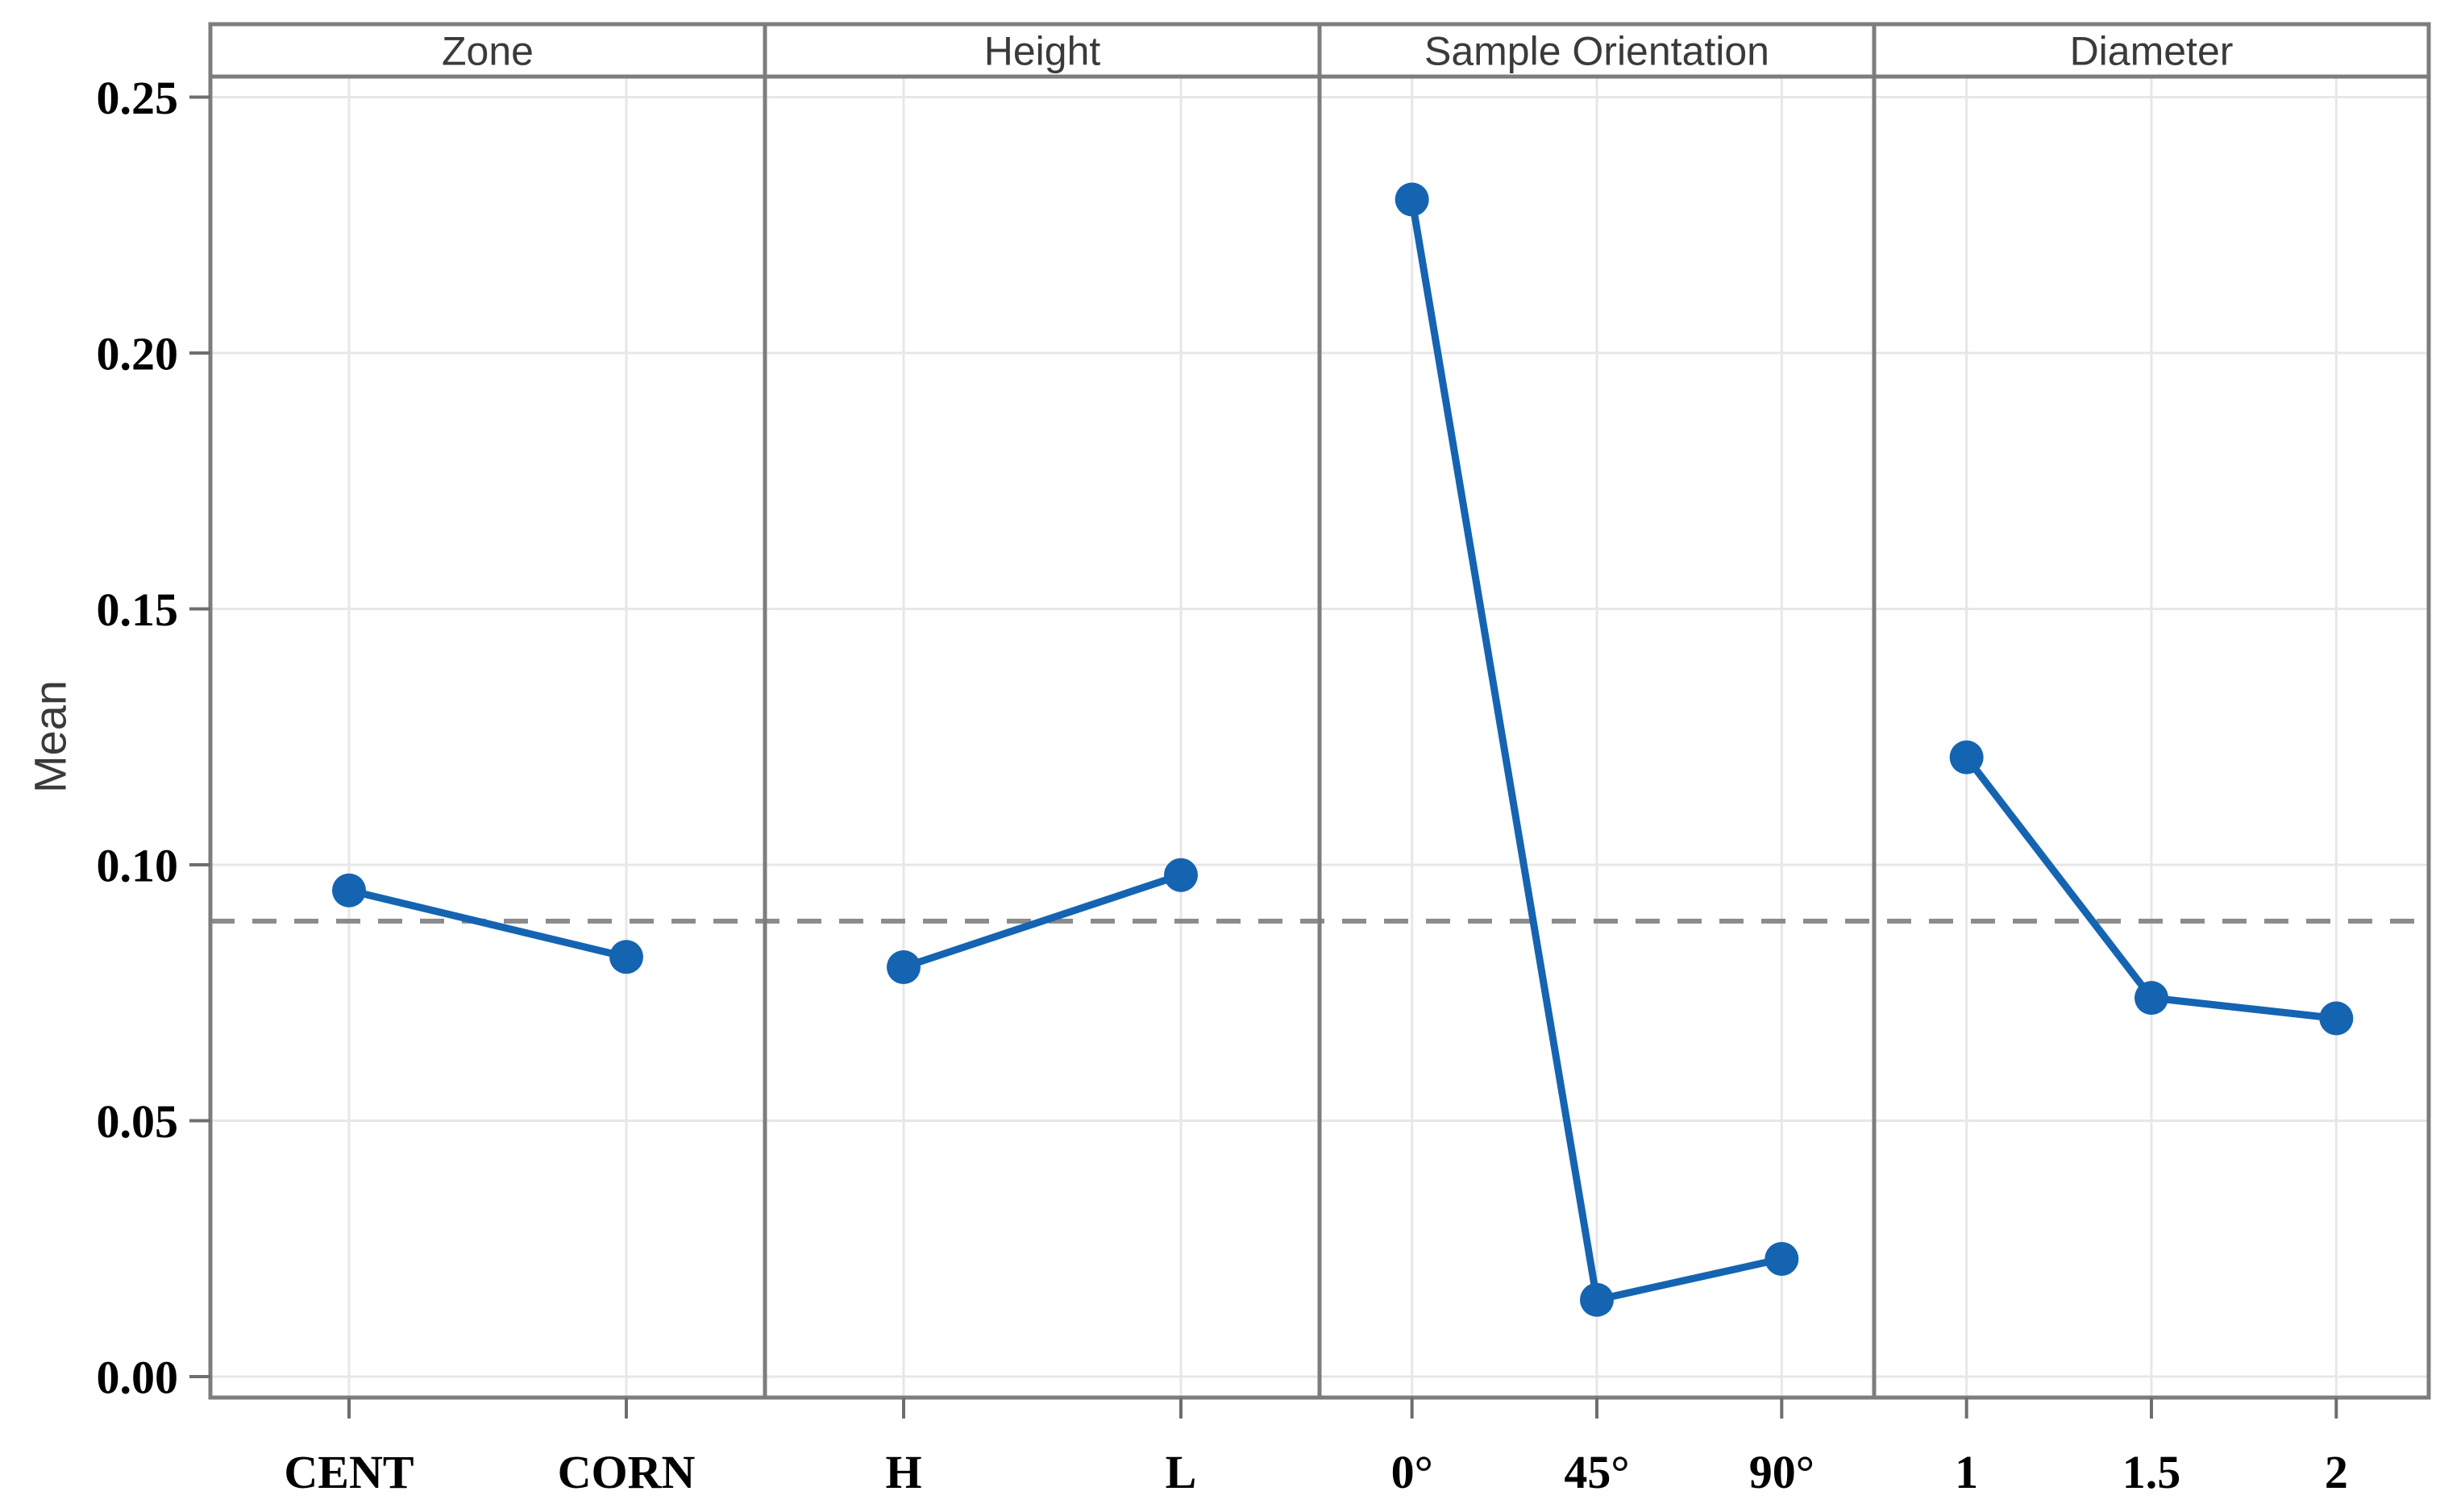  I want to click on panel-header: Zone, so click(488, 51).